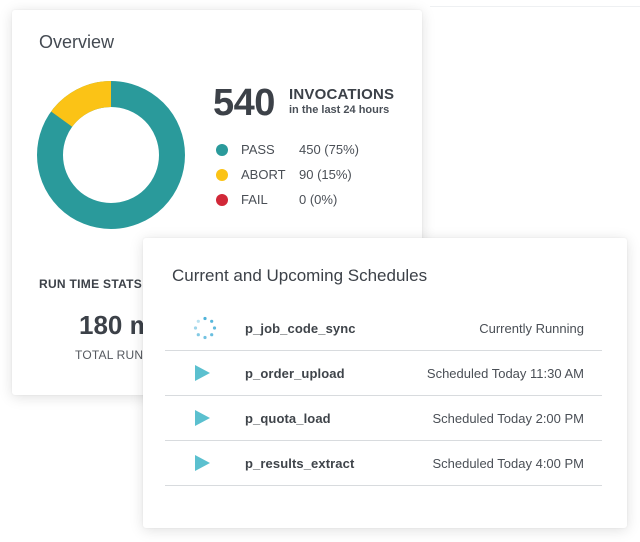 This screenshot has width=640, height=542. Describe the element at coordinates (222, 199) in the screenshot. I see `fail-dot-icon` at that location.